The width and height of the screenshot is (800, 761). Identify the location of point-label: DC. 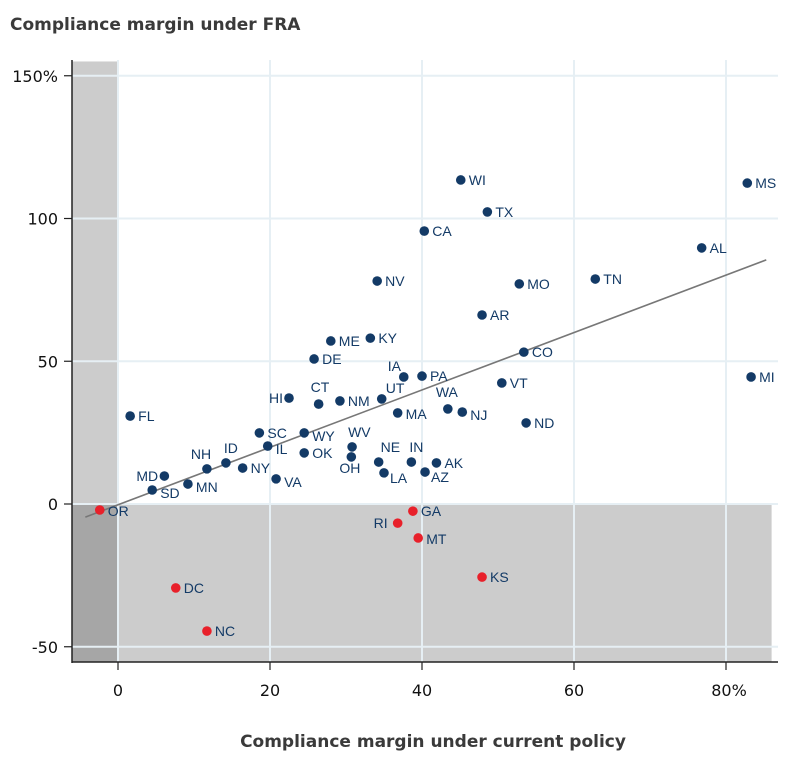
(194, 588).